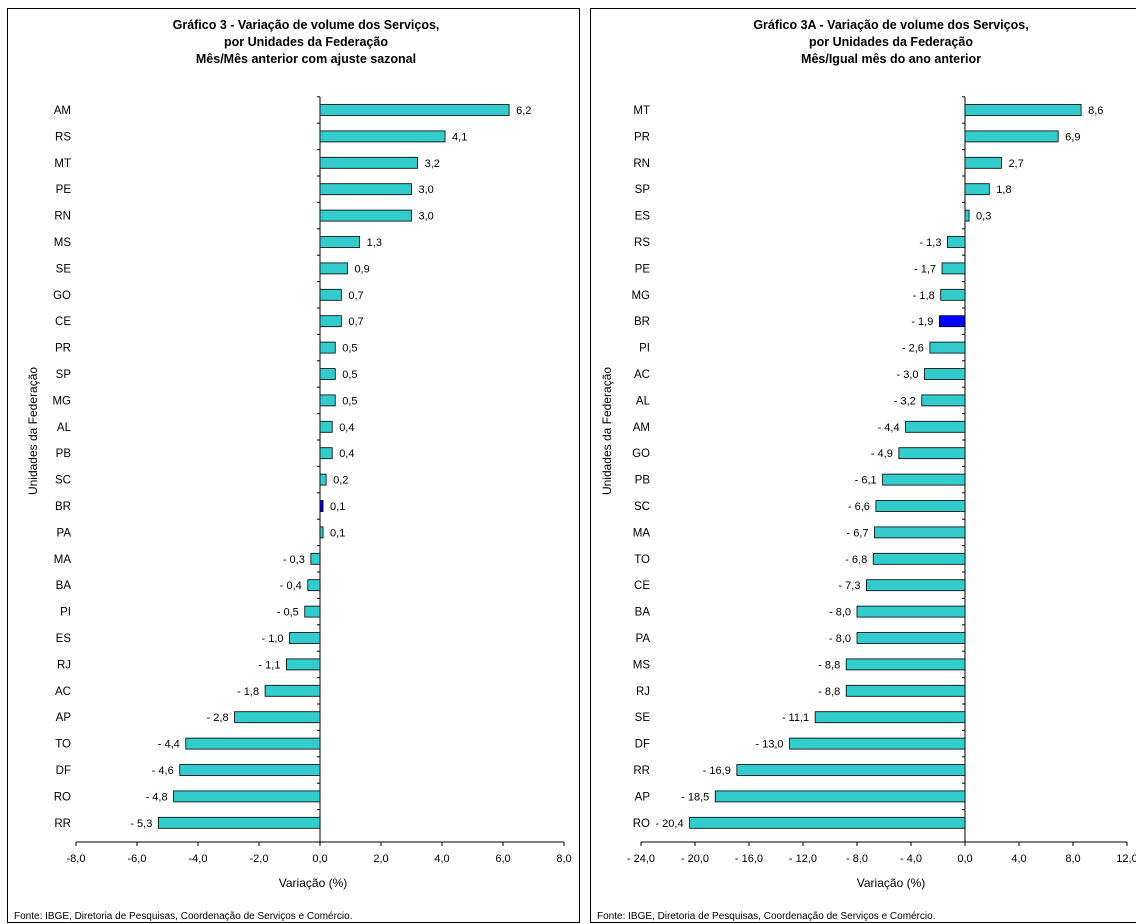 Image resolution: width=1136 pixels, height=924 pixels. I want to click on data-label-PR: 0,5, so click(349, 349).